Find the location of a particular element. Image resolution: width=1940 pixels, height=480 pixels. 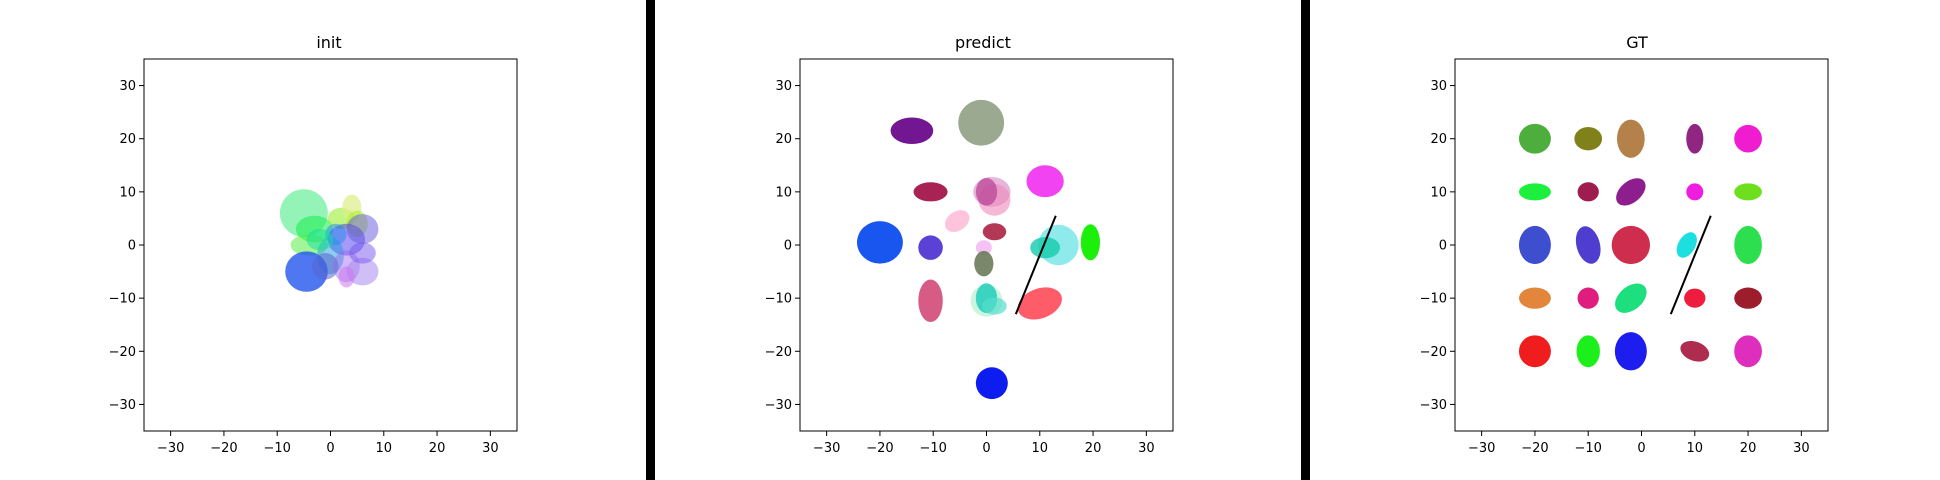

chart-title: predict is located at coordinates (983, 42).